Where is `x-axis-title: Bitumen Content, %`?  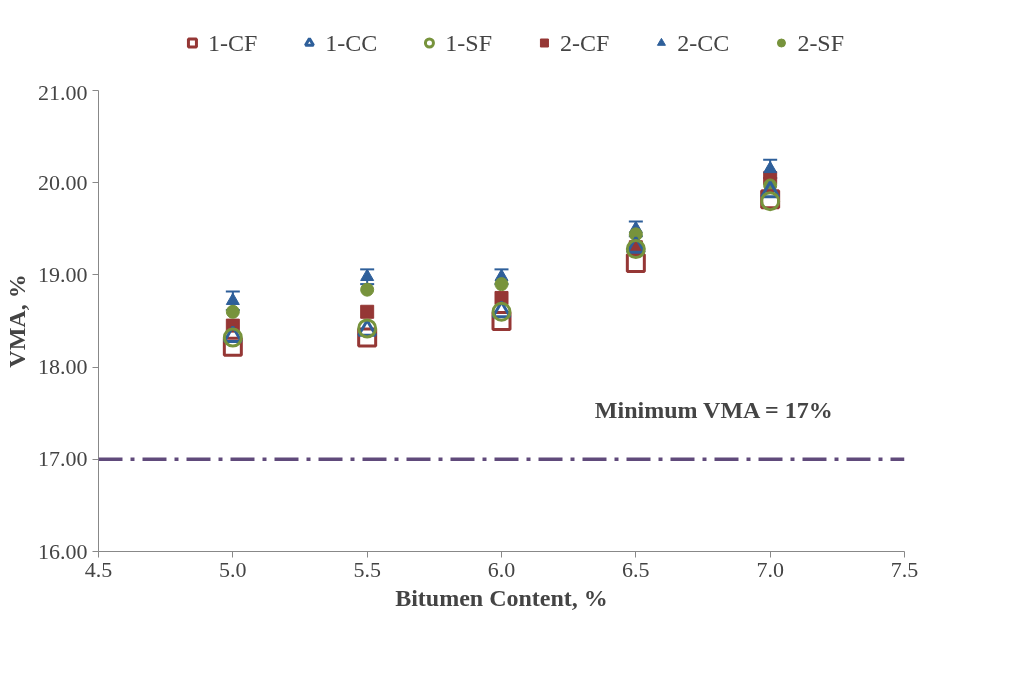
x-axis-title: Bitumen Content, % is located at coordinates (501, 597).